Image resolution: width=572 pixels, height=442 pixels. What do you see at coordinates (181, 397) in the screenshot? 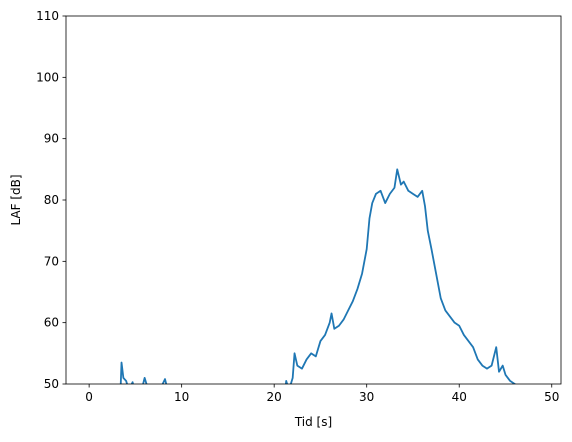
I see `x-tick-label: 10` at bounding box center [181, 397].